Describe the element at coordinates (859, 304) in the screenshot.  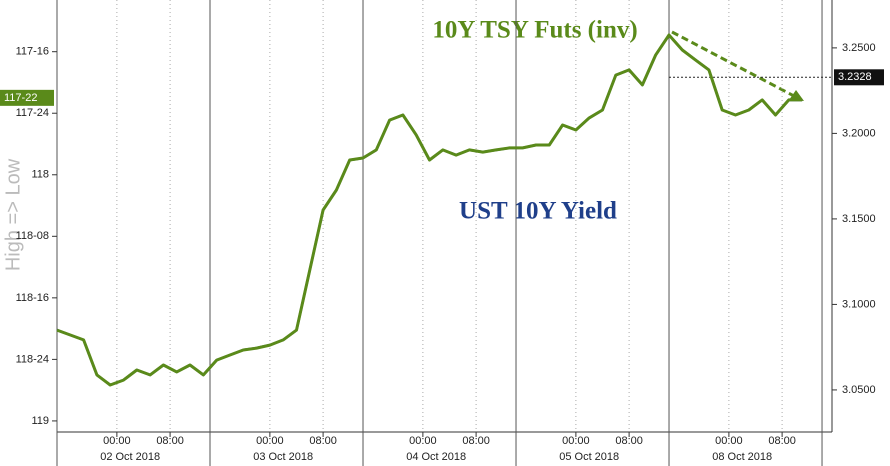
I see `y2-tick-label: 3.1000` at that location.